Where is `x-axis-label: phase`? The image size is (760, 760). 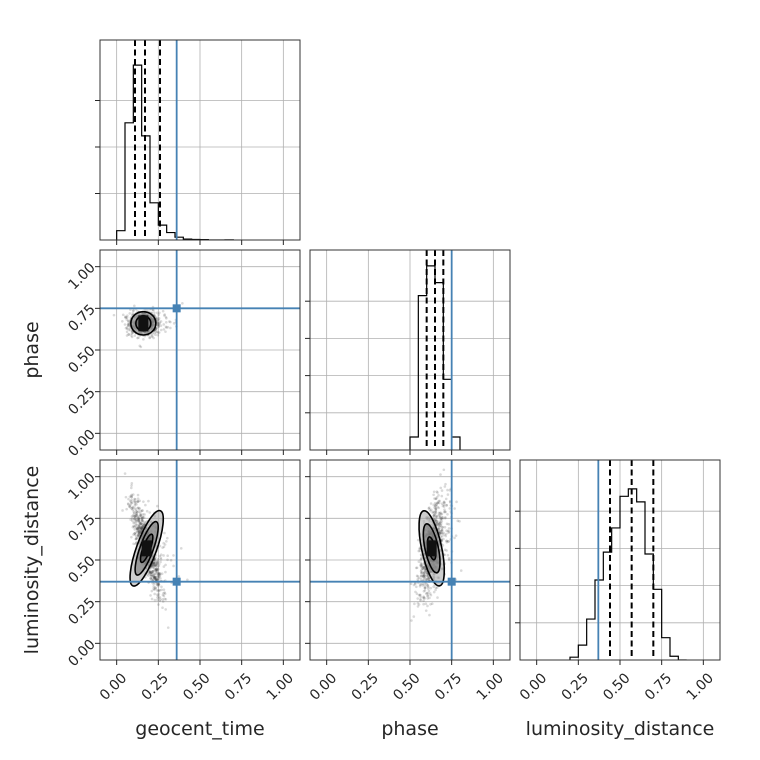 x-axis-label: phase is located at coordinates (409, 729).